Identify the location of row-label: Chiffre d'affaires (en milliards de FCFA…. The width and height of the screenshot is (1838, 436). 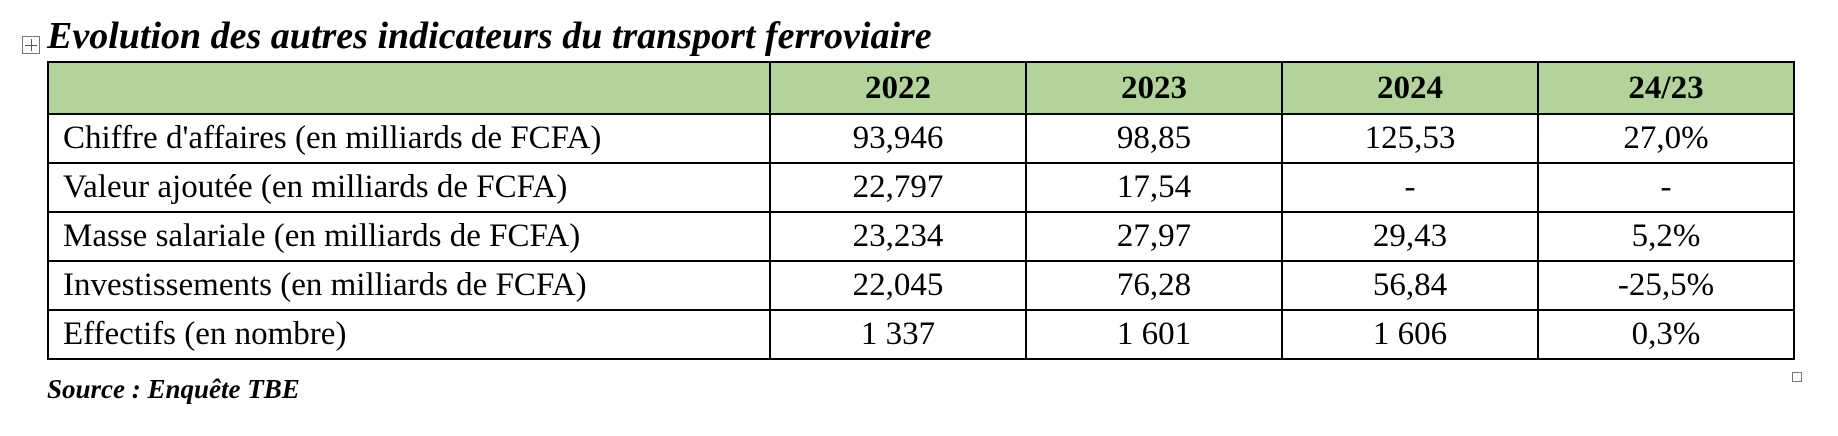
(409, 138).